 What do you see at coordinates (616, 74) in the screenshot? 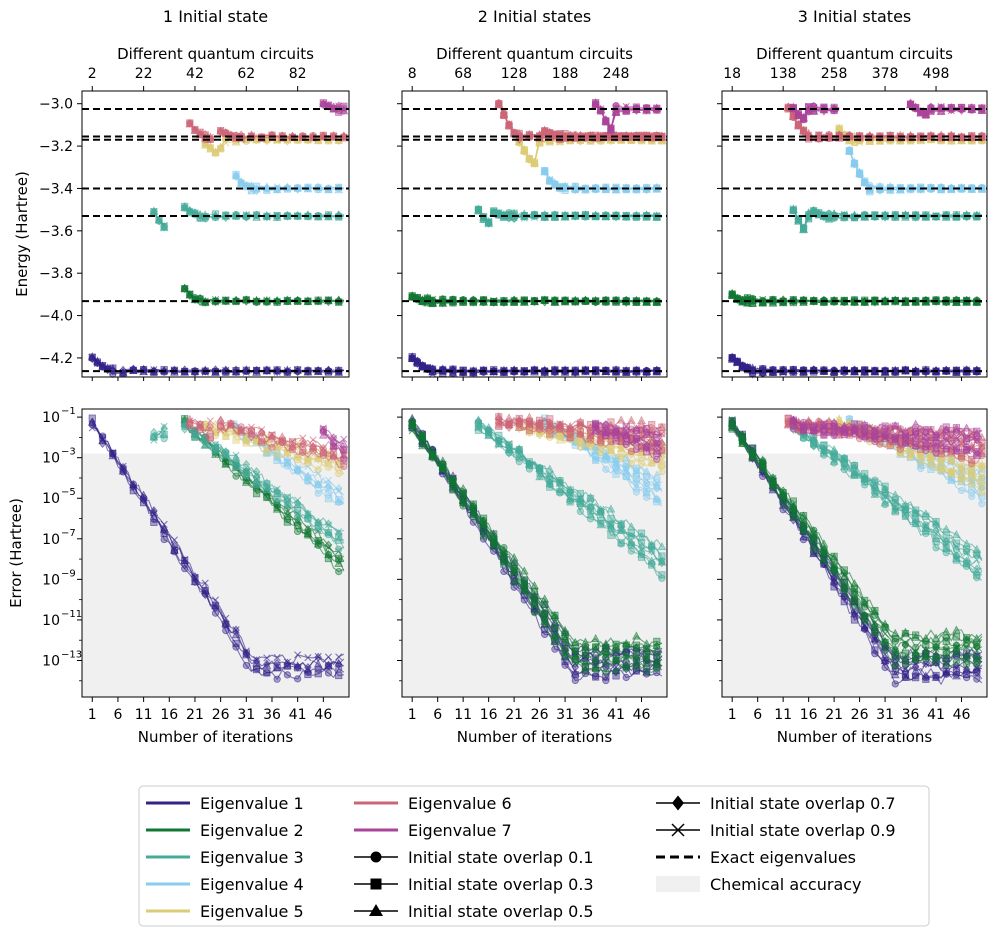
I see `top-tick-label: 248` at bounding box center [616, 74].